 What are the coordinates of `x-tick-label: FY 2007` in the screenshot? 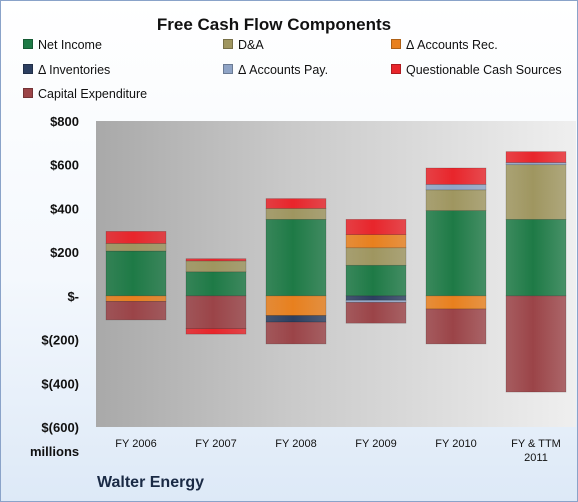 It's located at (215, 444).